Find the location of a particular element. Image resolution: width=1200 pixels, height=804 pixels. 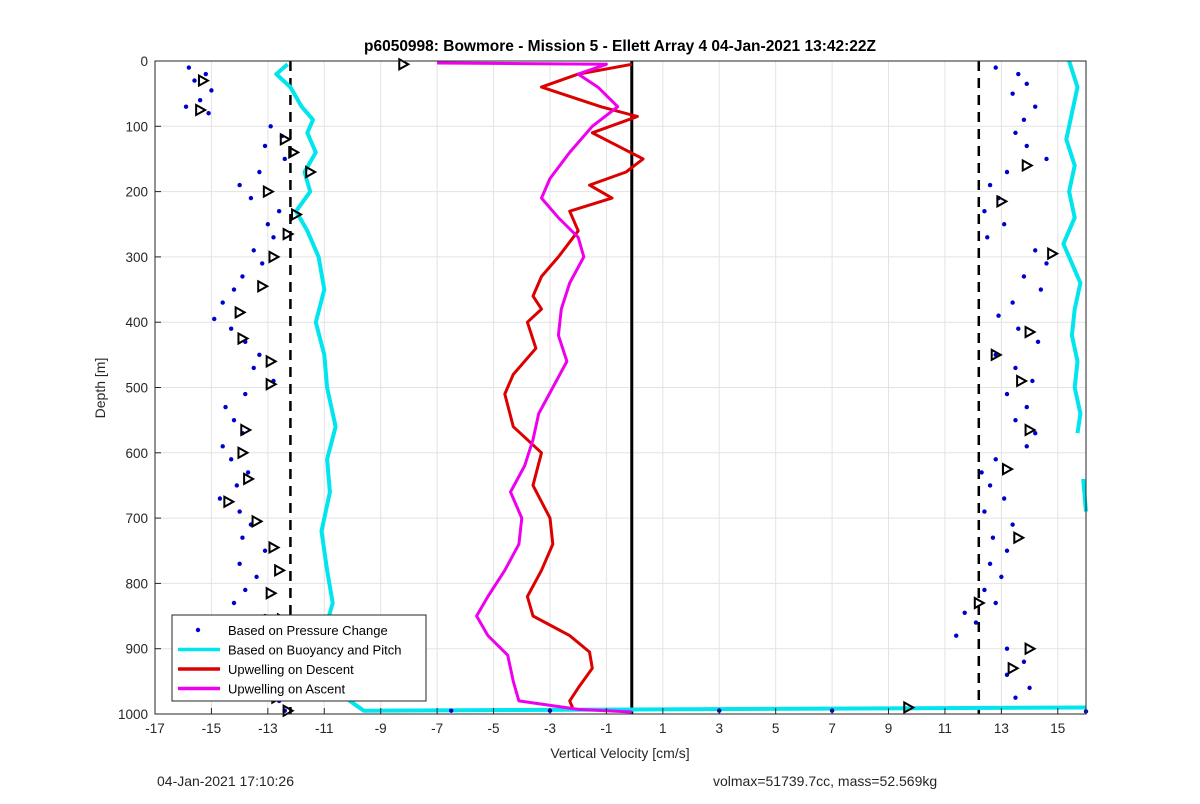

series-upwelling-on-ascent is located at coordinates (534, 387).